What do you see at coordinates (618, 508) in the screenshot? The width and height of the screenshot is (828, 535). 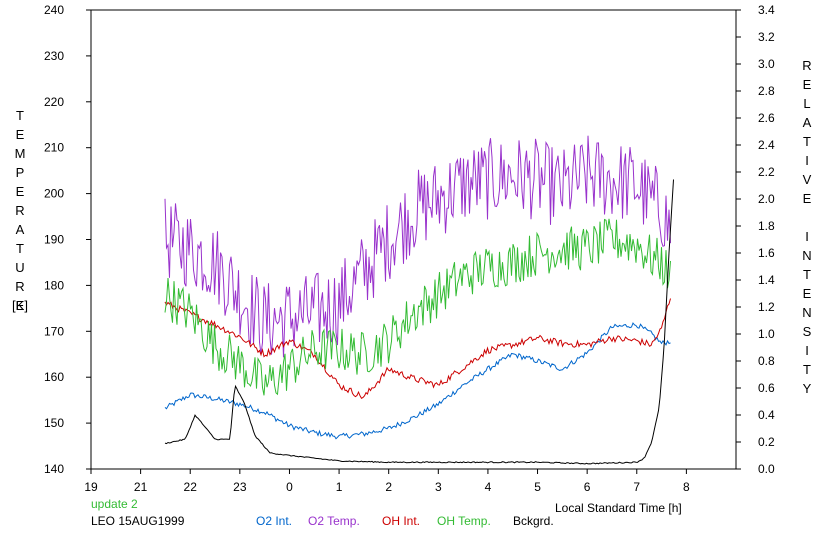 I see `x-axis-title: Local Standard Time [h]` at bounding box center [618, 508].